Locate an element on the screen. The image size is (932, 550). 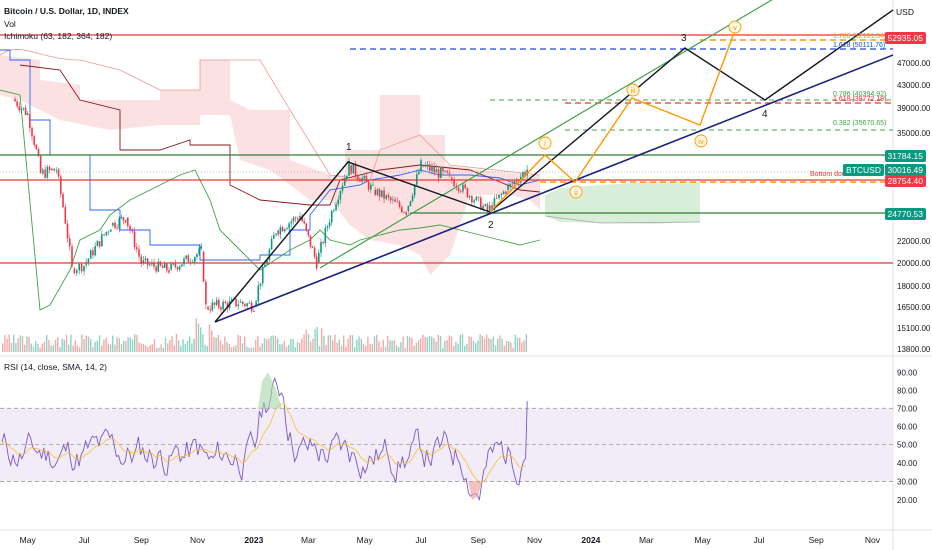
rsi-label: RSI (14, close, SMA, 14, 2) is located at coordinates (55, 367).